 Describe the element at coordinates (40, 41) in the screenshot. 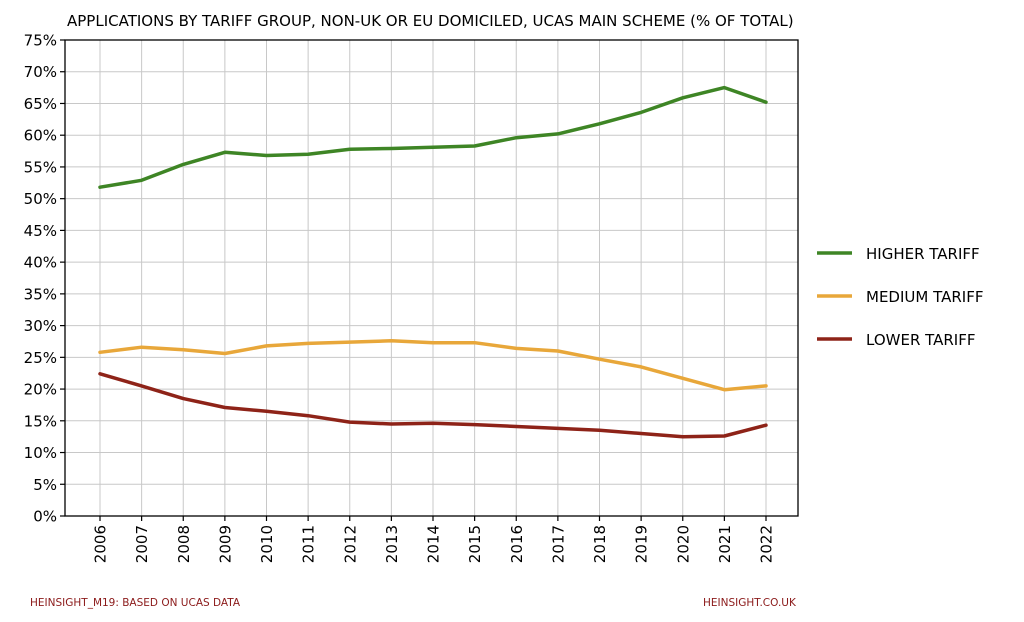

I see `y-tick-label: 75%` at that location.